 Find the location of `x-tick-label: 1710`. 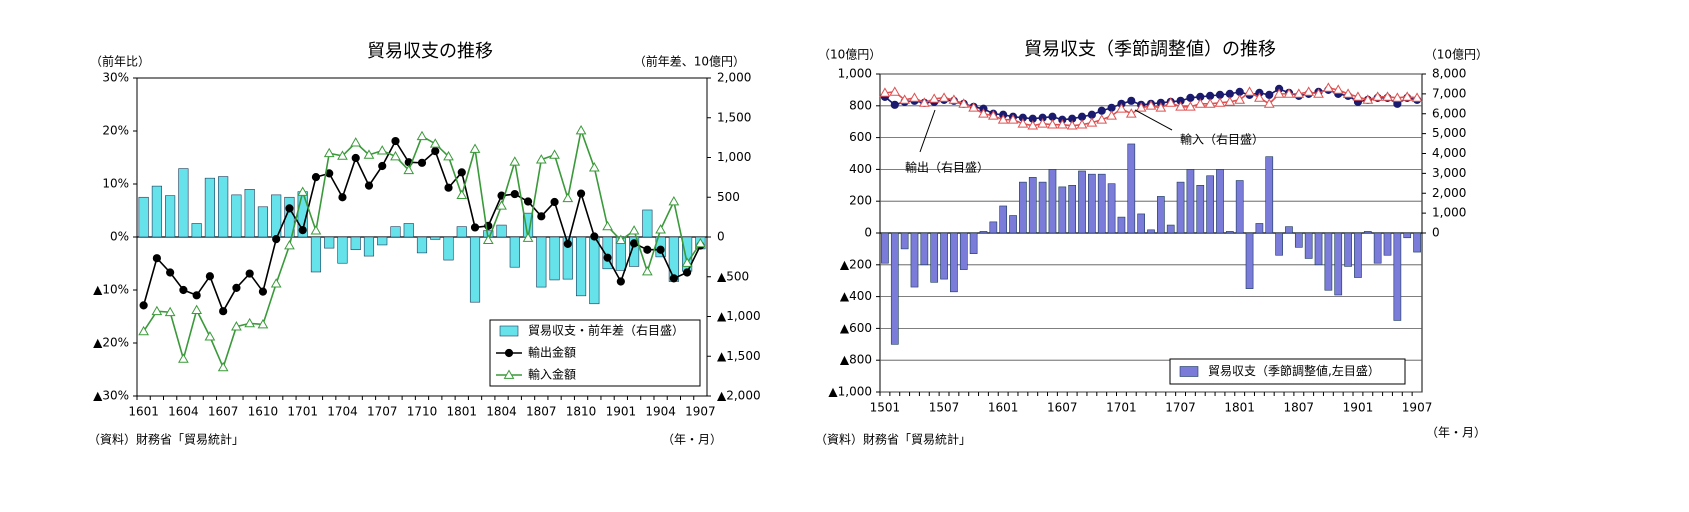

x-tick-label: 1710 is located at coordinates (422, 412).